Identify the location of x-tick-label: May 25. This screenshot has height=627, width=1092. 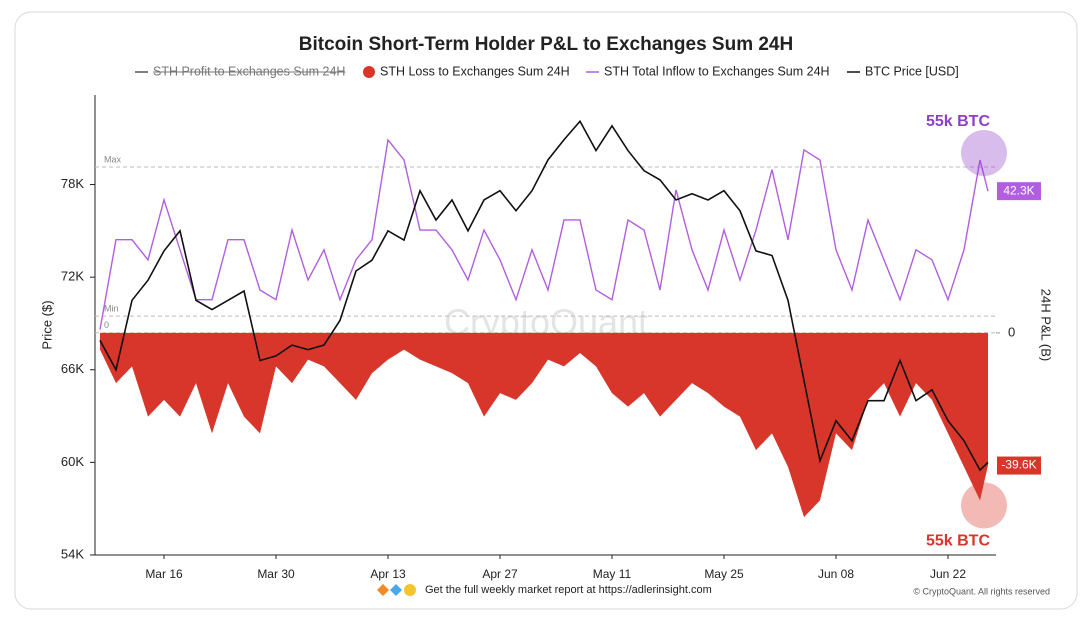
(724, 574).